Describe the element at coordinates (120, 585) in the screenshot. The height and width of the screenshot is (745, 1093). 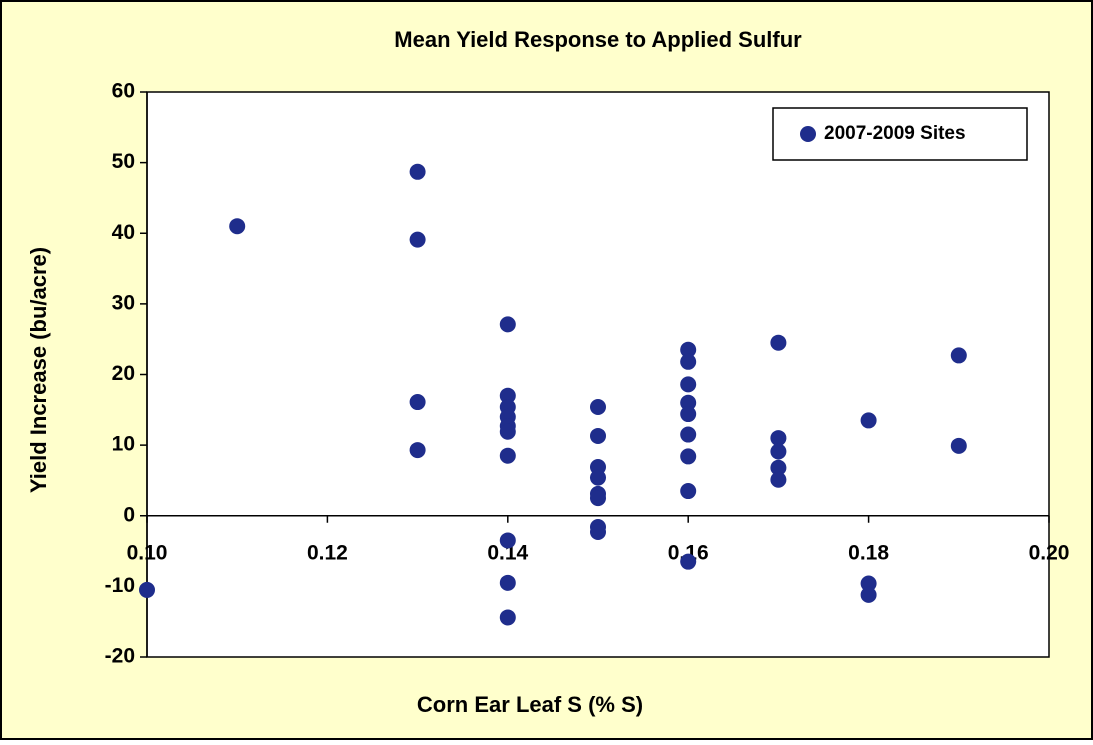
I see `y-tick-label: -10` at that location.